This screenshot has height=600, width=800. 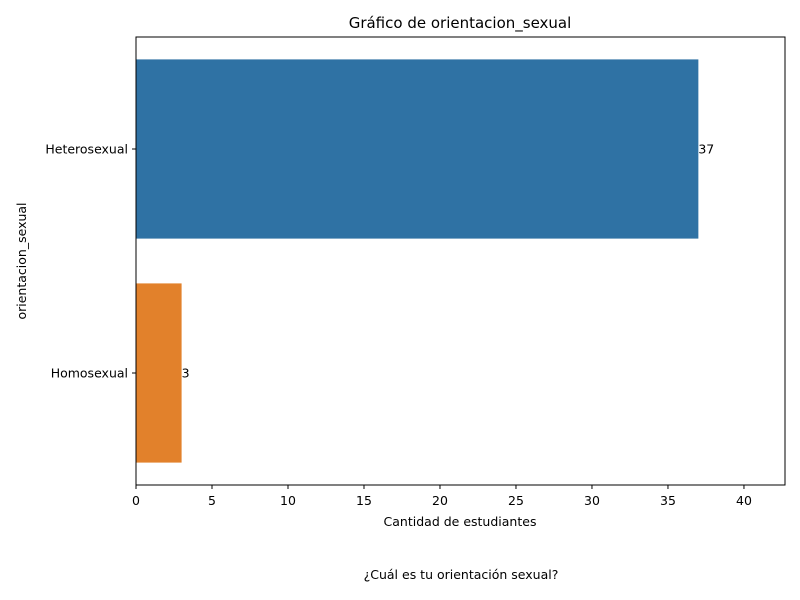 I want to click on bar-value-label: 37, so click(x=706, y=149).